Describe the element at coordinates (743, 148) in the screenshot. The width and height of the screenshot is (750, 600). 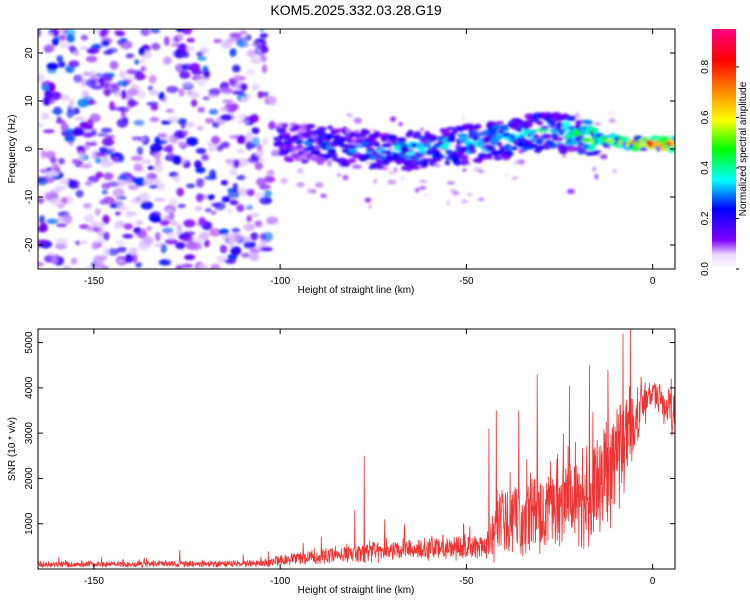
I see `colorbar-label: Normalized spectral amplitude` at that location.